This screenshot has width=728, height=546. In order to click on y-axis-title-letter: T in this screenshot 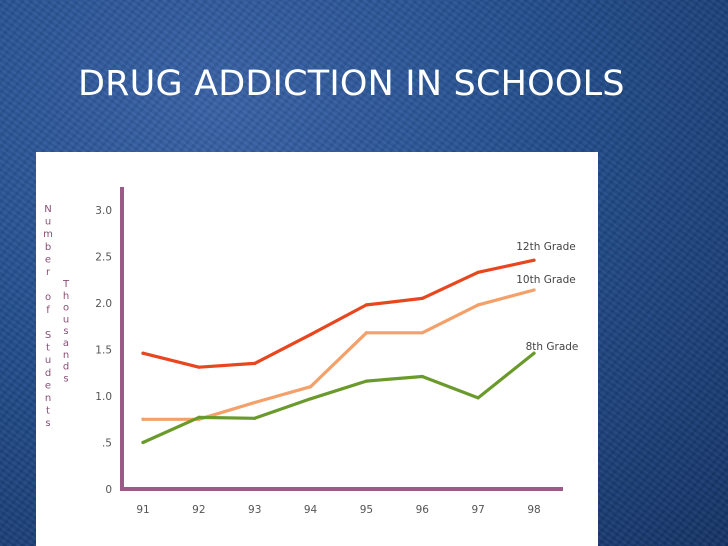, I will do `click(66, 284)`.